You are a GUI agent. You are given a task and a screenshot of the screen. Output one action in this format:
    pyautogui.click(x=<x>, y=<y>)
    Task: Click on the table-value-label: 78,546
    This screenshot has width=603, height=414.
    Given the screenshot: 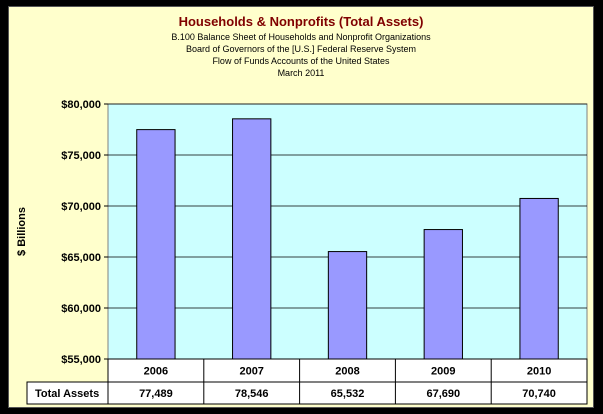 What is the action you would take?
    pyautogui.click(x=252, y=394)
    